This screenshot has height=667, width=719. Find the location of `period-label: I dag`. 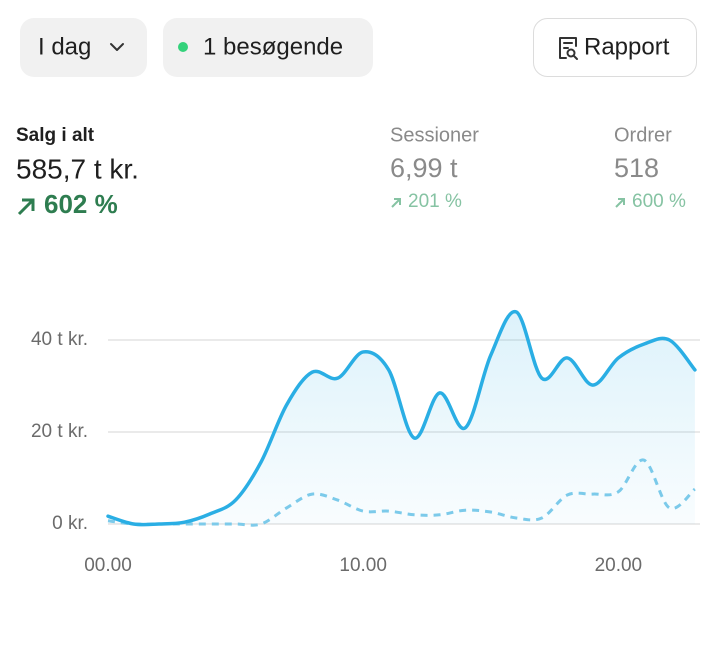

period-label: I dag is located at coordinates (64, 46).